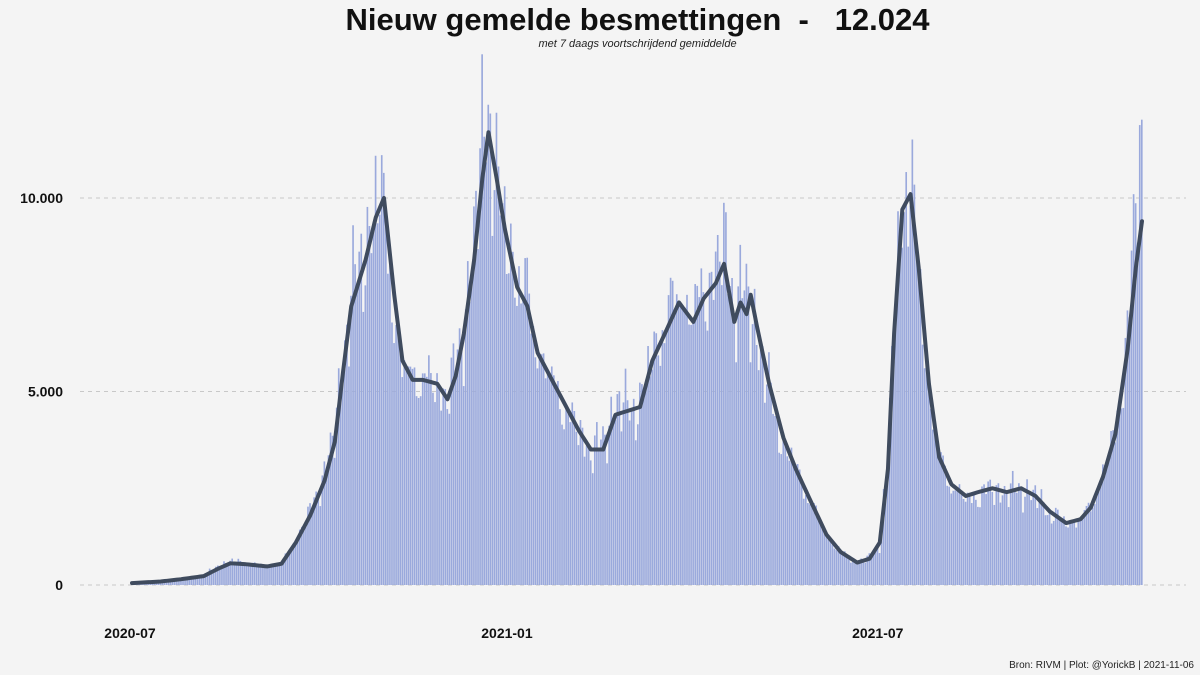  What do you see at coordinates (1101, 665) in the screenshot?
I see `source-caption: Bron: RIVM | Plot: @YorickB | 2021-11-06` at bounding box center [1101, 665].